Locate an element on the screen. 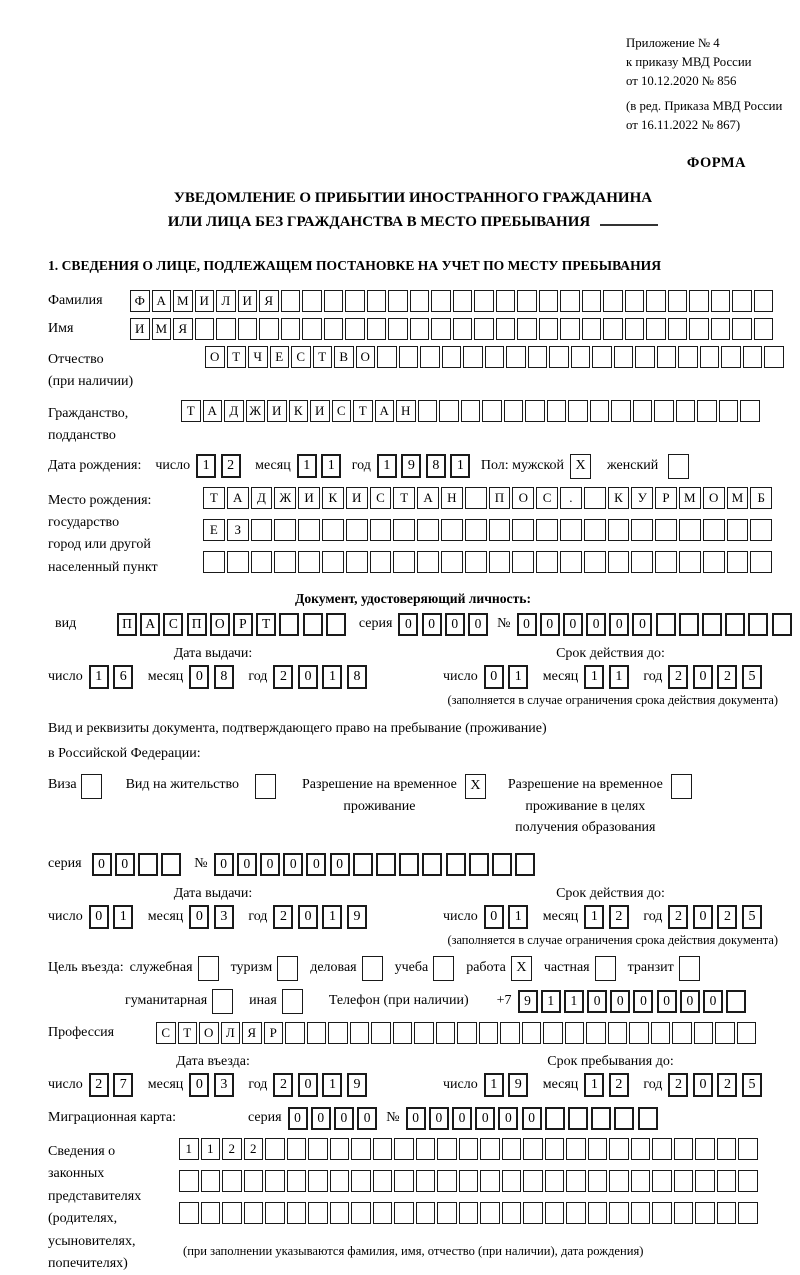  char-cell: Д is located at coordinates (234, 410).